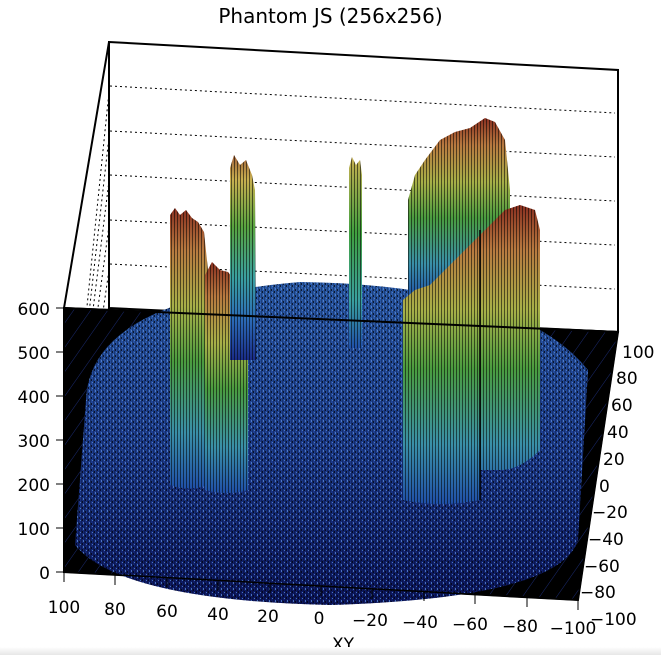 The height and width of the screenshot is (655, 661). What do you see at coordinates (330, 16) in the screenshot?
I see `chart-title: Phantom JS (256x256)` at bounding box center [330, 16].